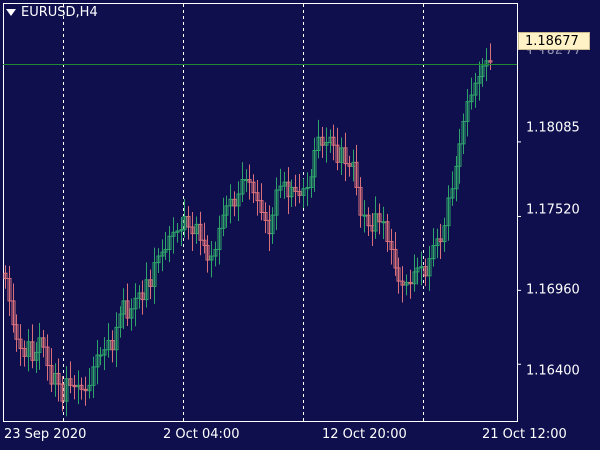  Describe the element at coordinates (201, 434) in the screenshot. I see `time-tick-label: 2 Oct 04:00` at that location.